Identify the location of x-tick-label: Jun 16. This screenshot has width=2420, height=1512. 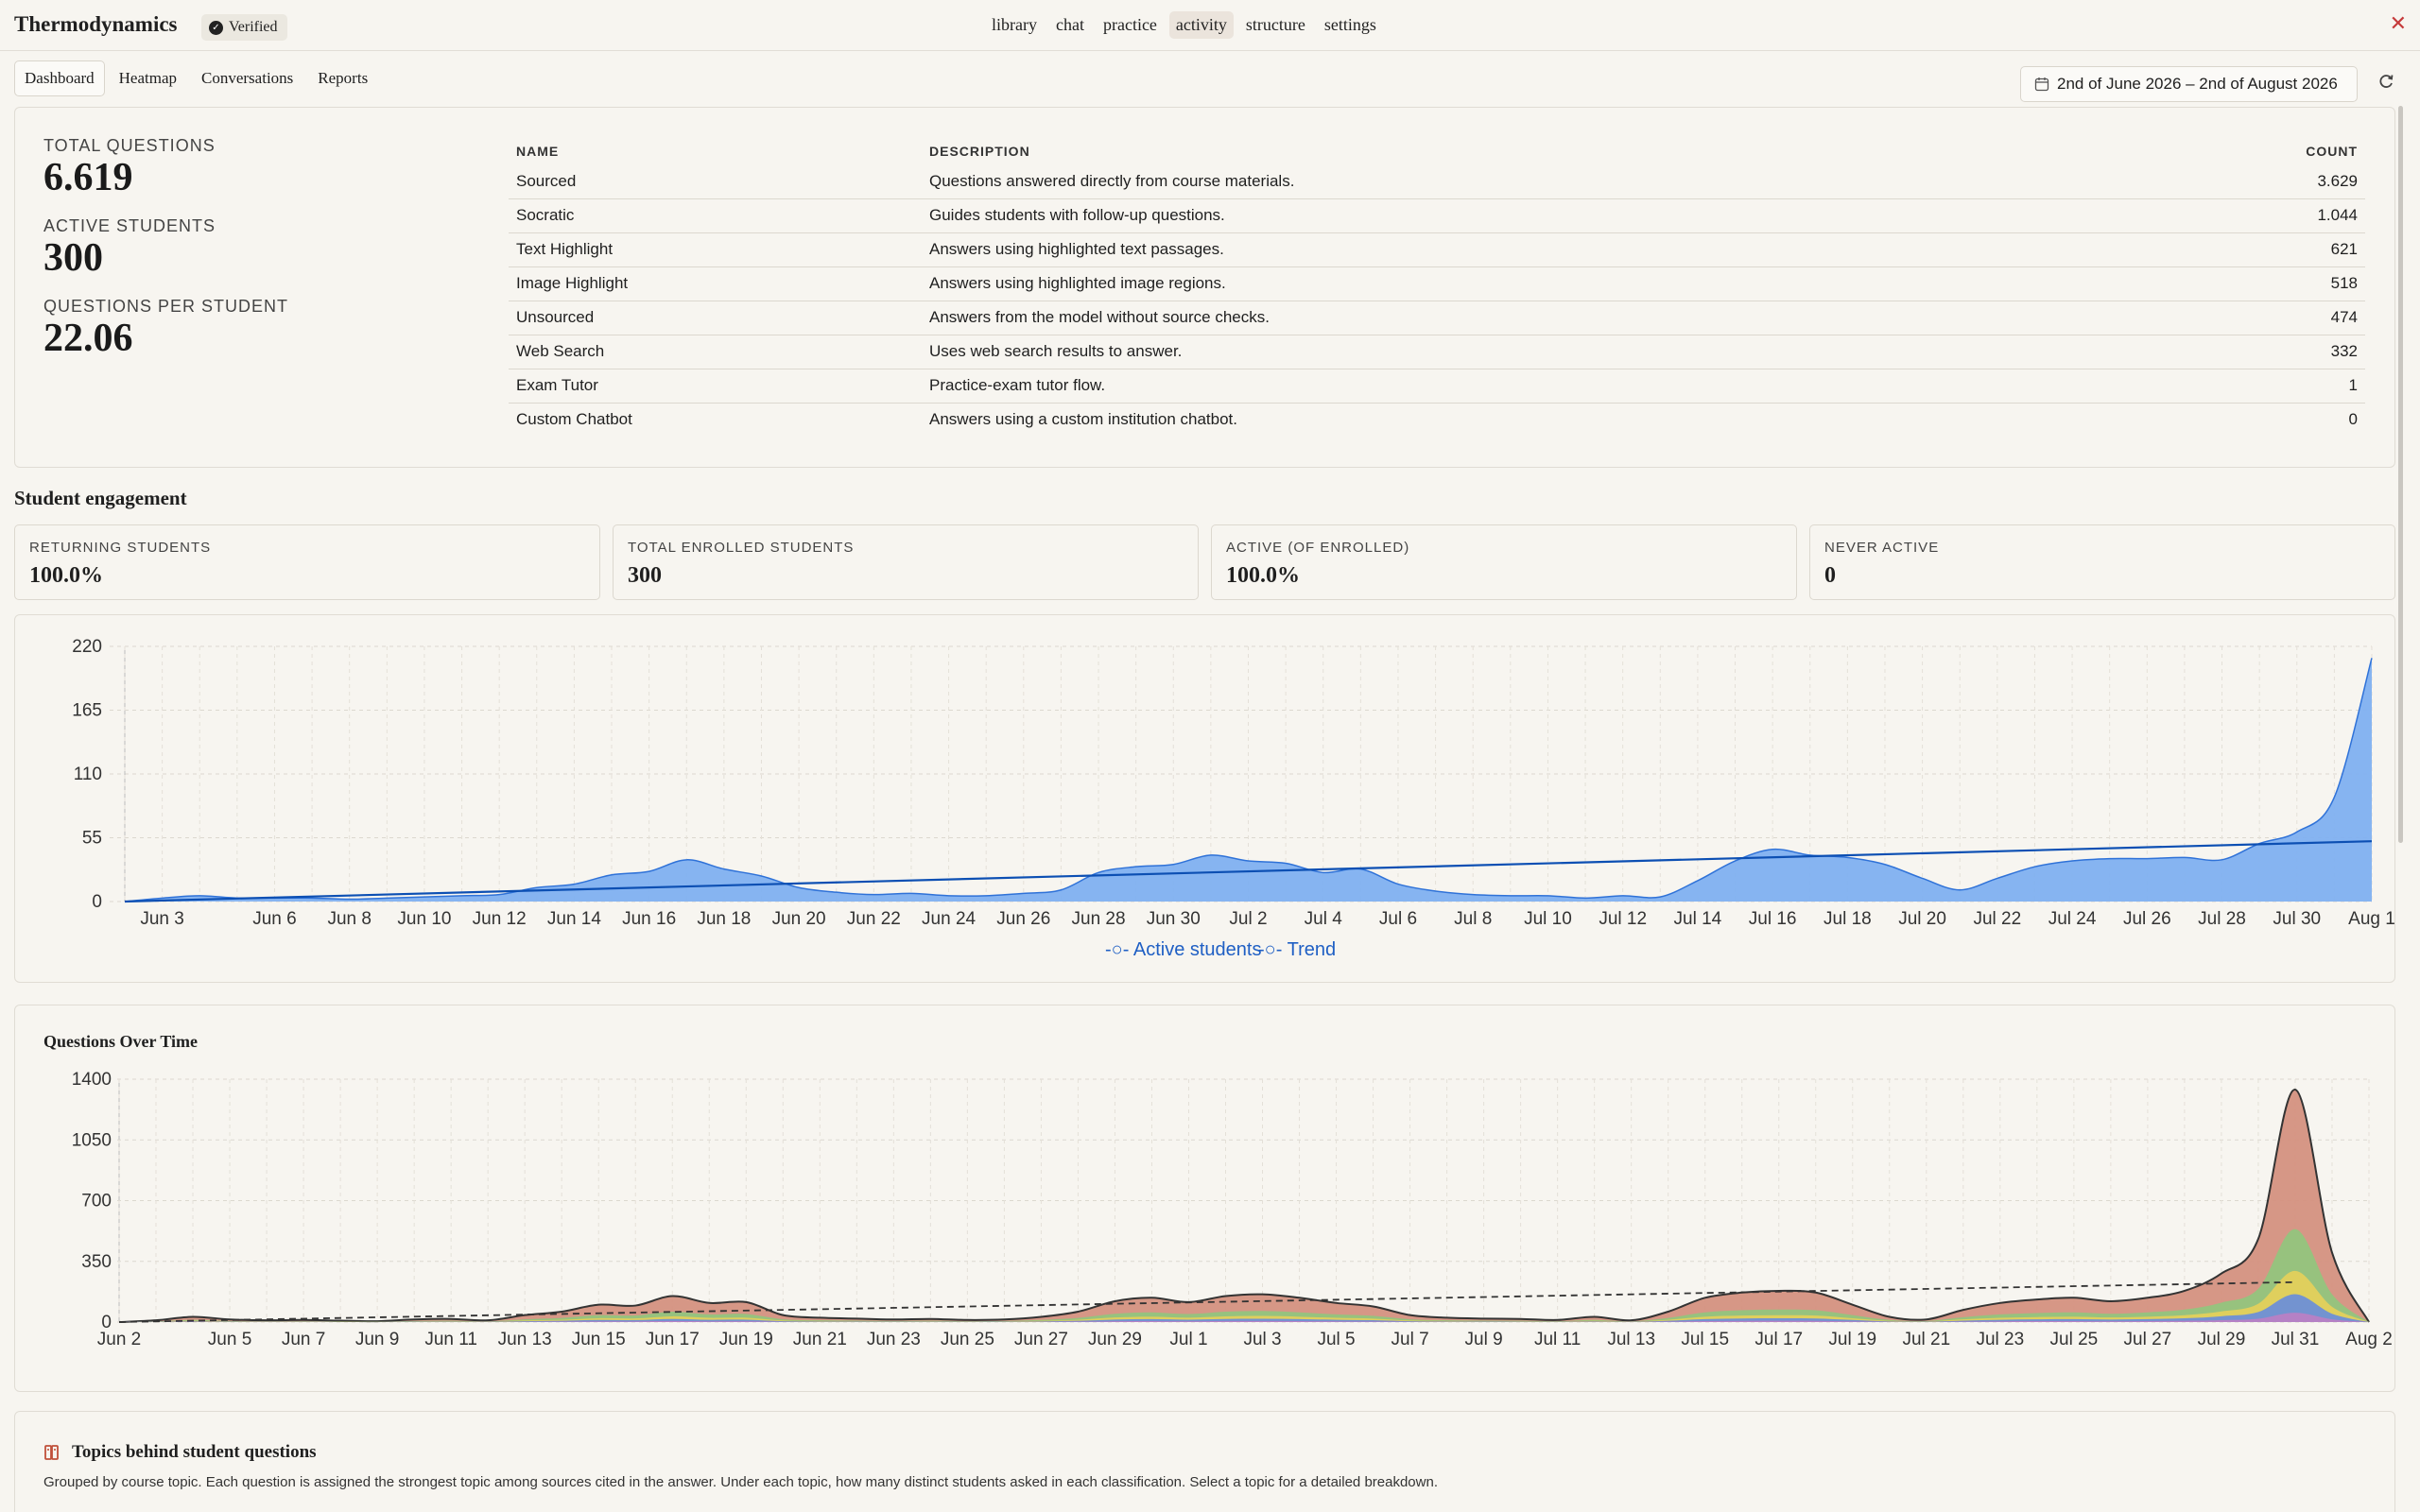
(649, 919).